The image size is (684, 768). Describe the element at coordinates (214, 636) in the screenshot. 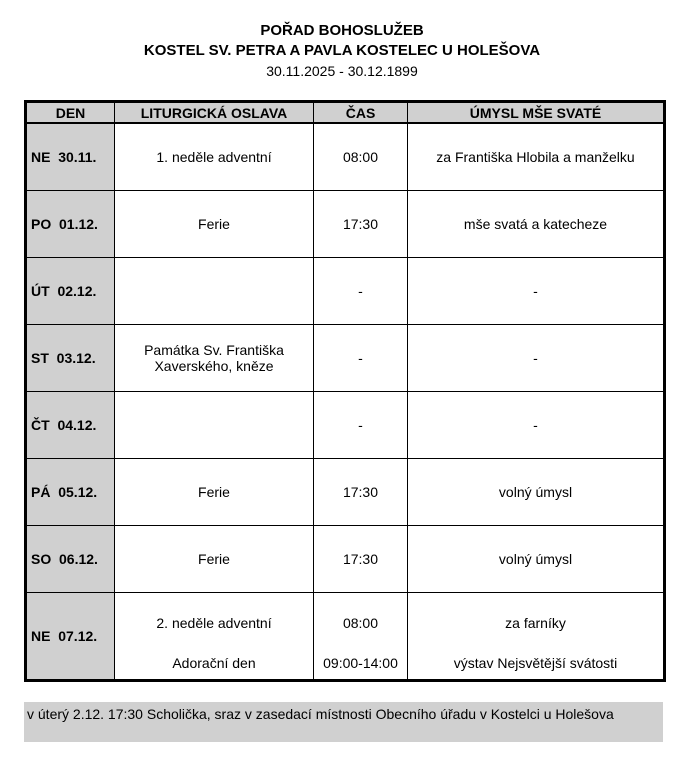

I see `celebration-cell: 2. neděle adventní Adorační den` at that location.